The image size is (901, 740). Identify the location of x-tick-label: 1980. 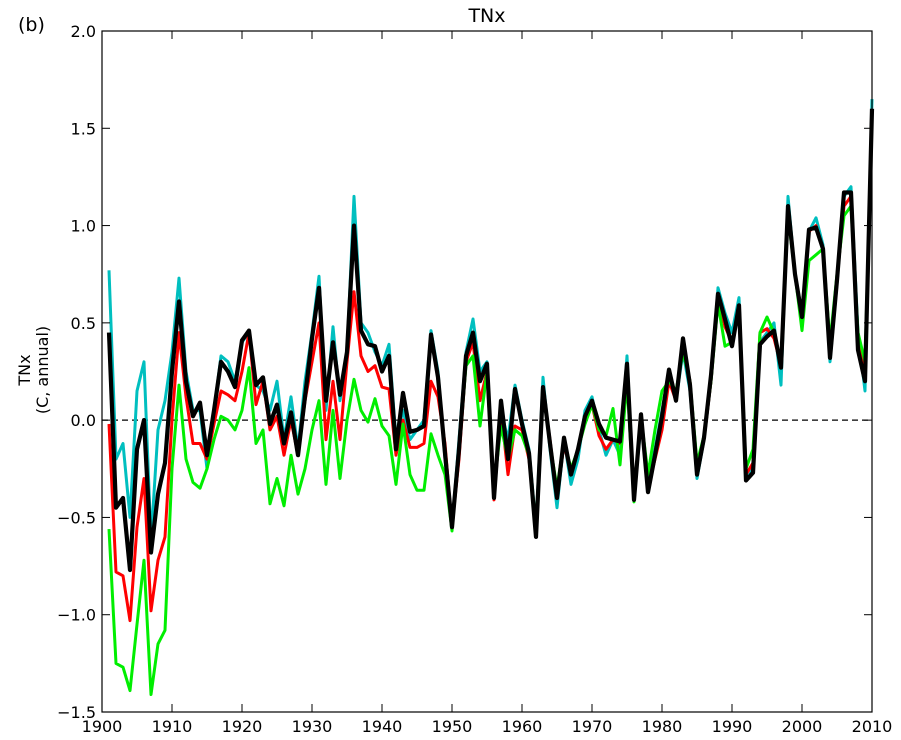
(662, 726).